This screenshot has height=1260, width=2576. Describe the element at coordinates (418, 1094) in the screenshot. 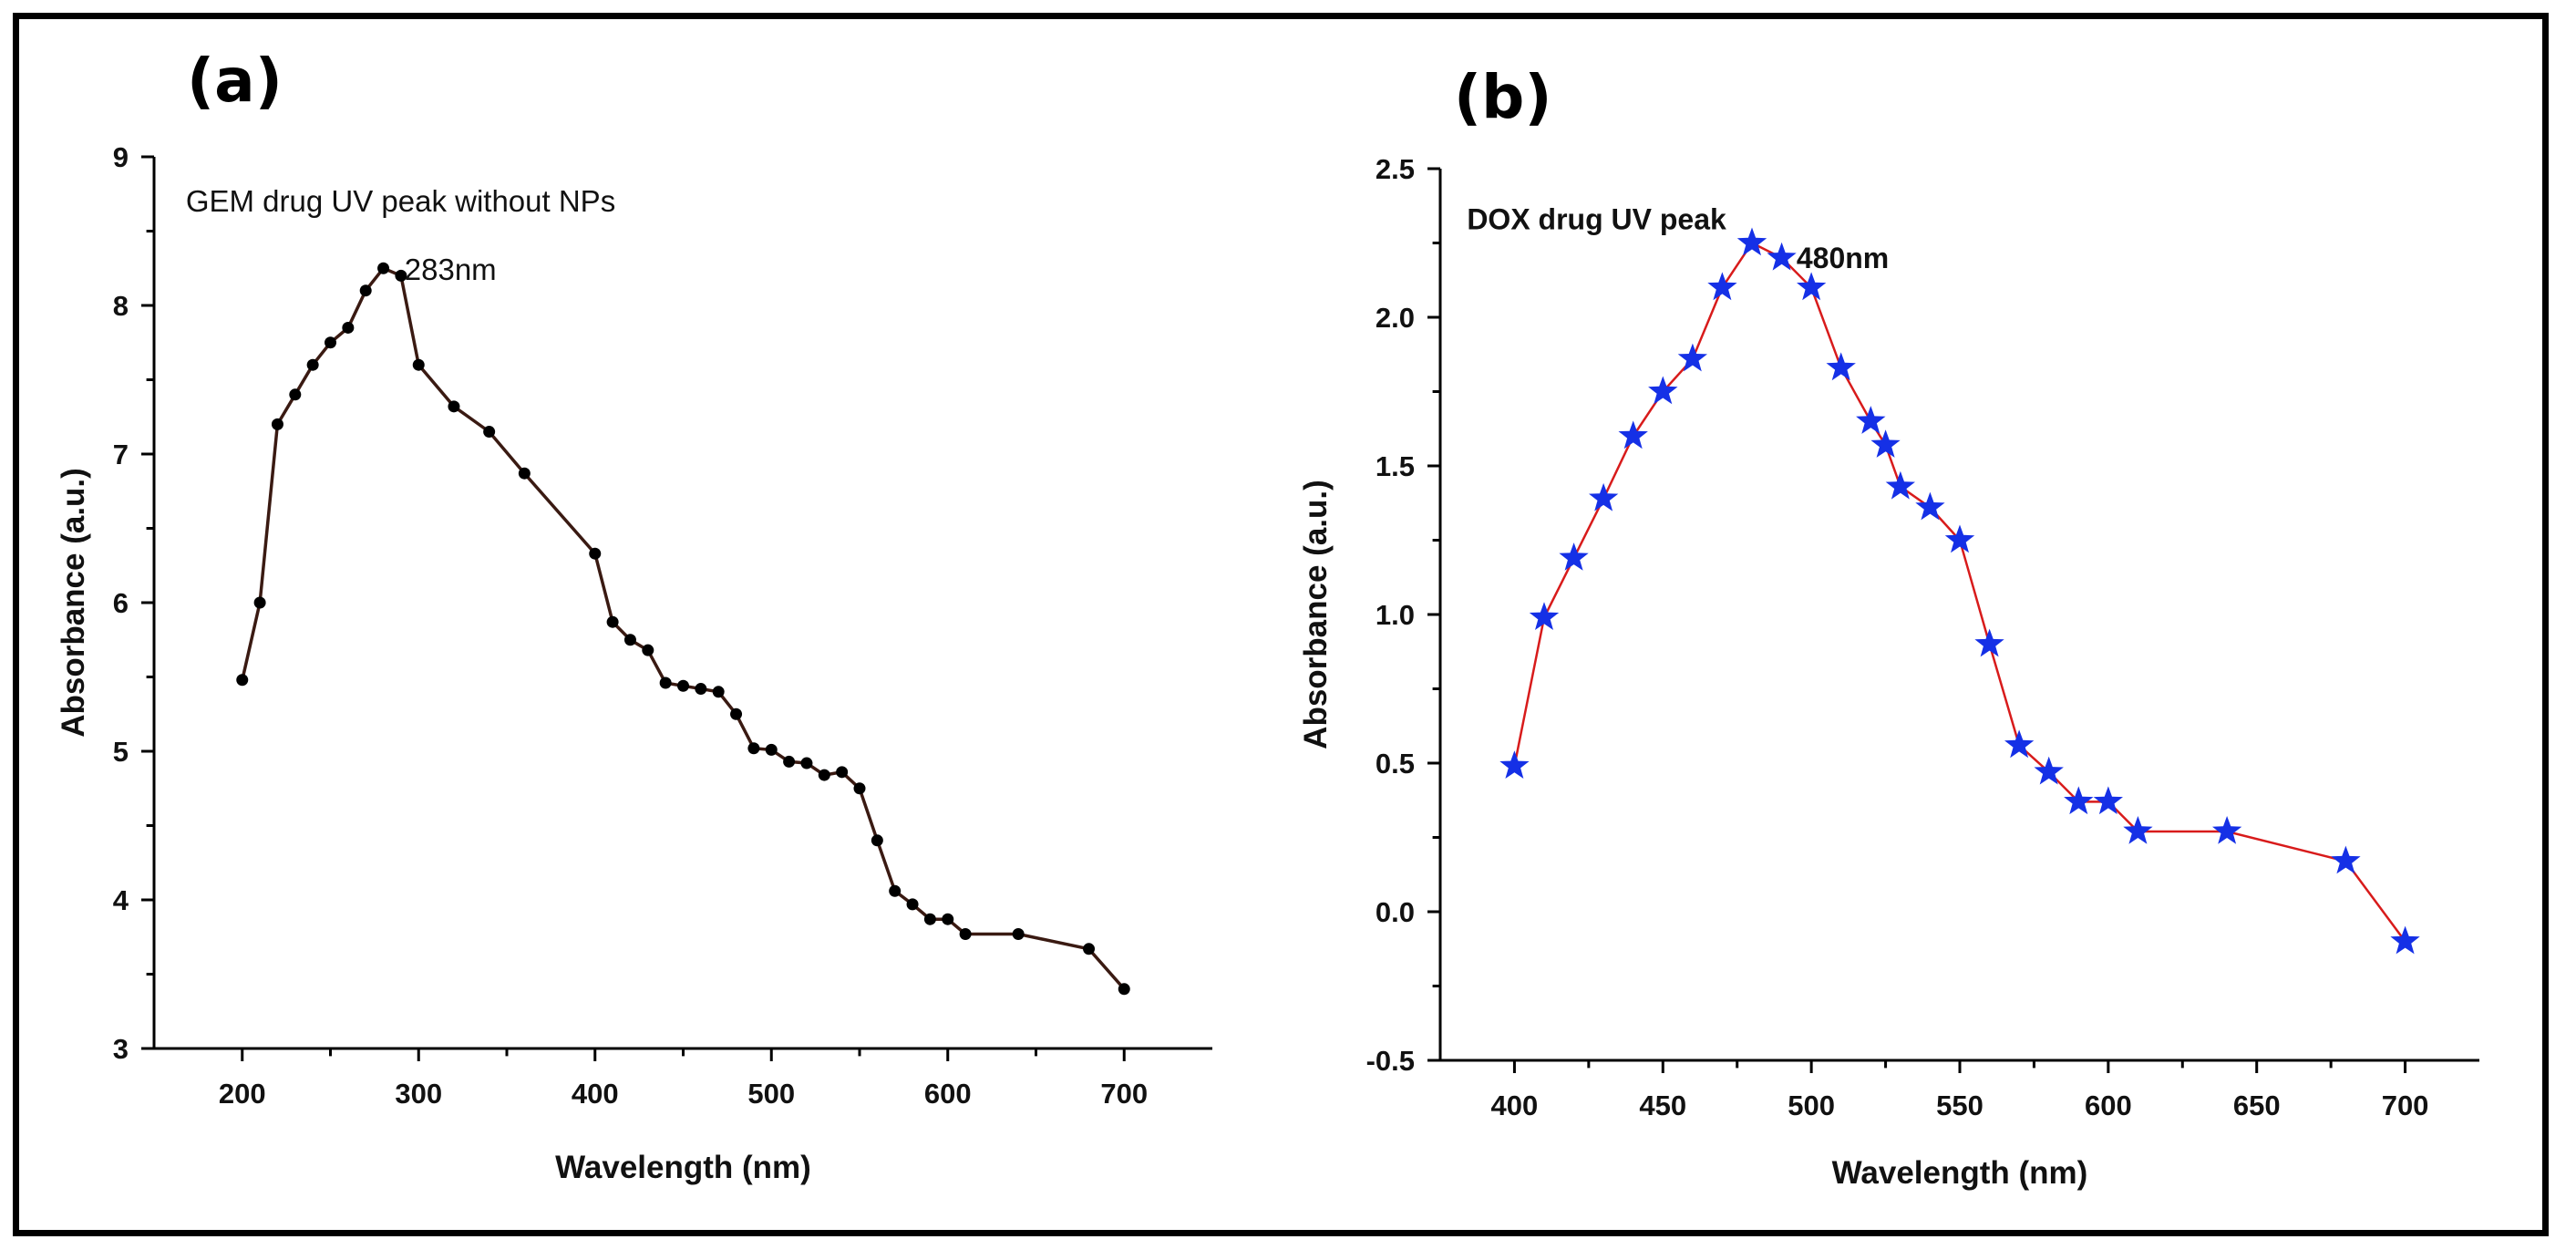

I see `x-tick-label: 300` at that location.